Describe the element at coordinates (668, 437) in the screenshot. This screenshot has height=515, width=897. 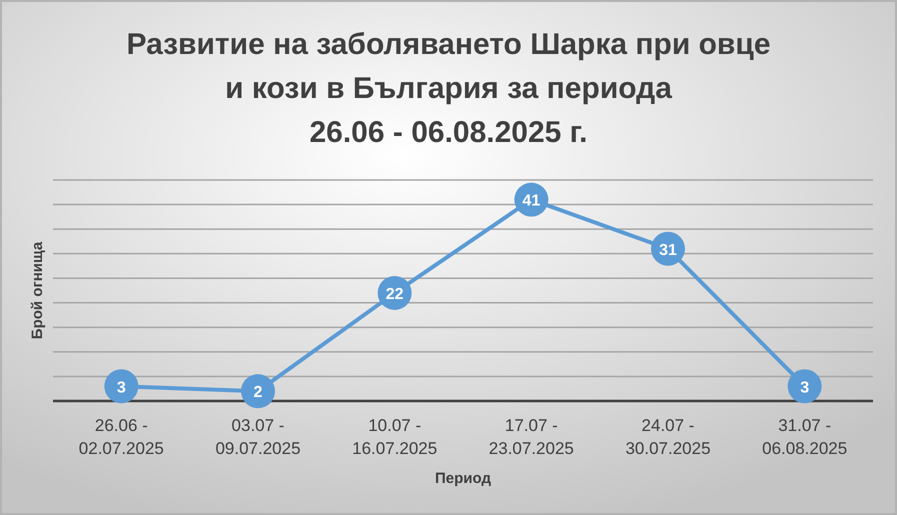
I see `x-tick-label: 24.07 - 30.07.2025` at that location.